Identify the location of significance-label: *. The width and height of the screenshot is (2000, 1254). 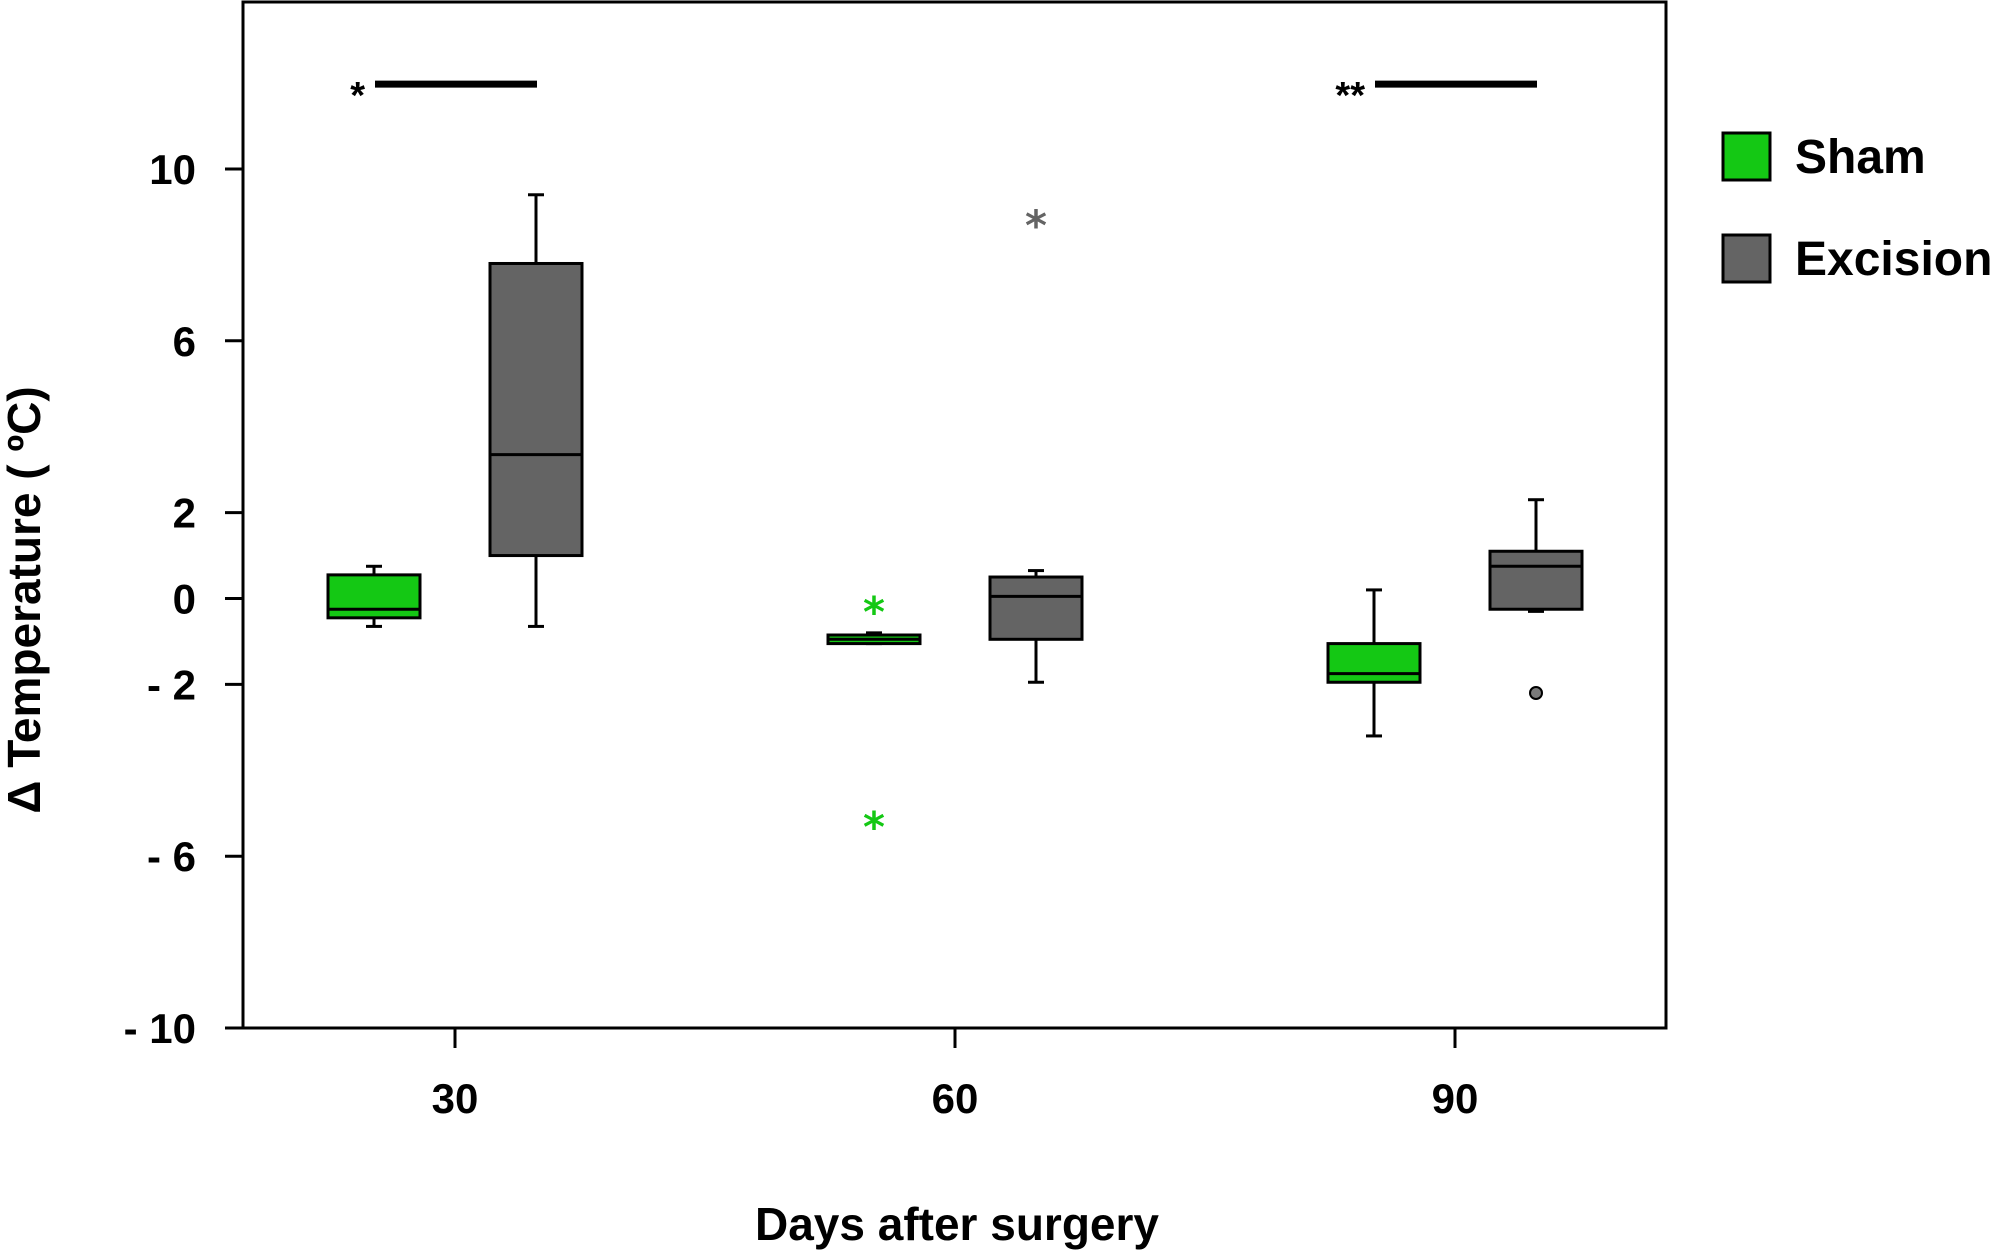
(357, 96).